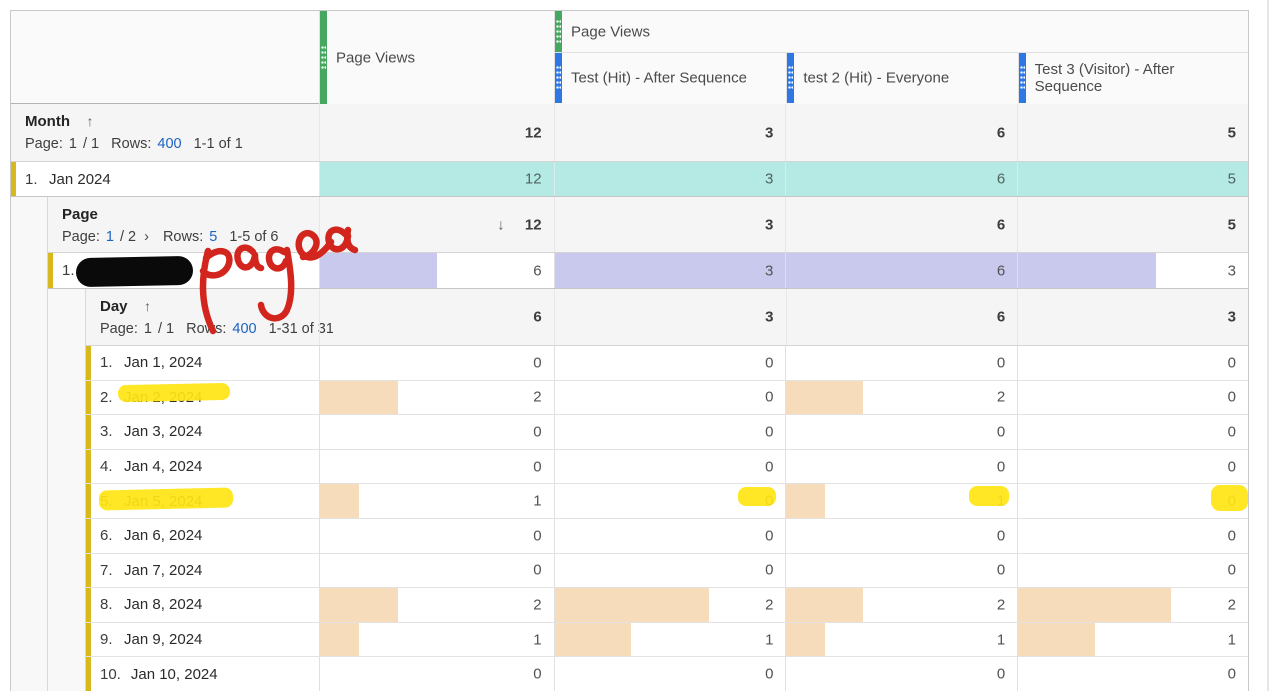 This screenshot has height=691, width=1278. I want to click on month-total-test2: 6, so click(901, 132).